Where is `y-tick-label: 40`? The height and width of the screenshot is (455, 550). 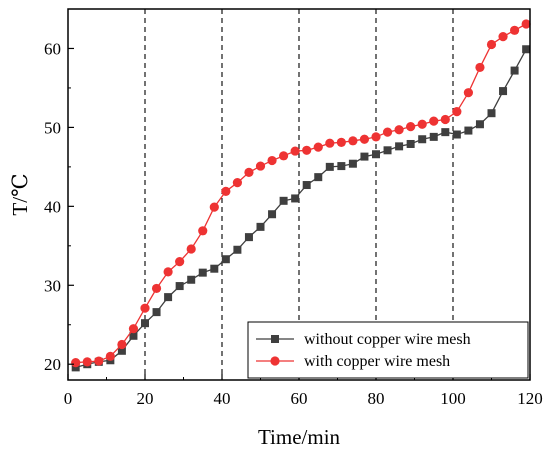 y-tick-label: 40 is located at coordinates (52, 206).